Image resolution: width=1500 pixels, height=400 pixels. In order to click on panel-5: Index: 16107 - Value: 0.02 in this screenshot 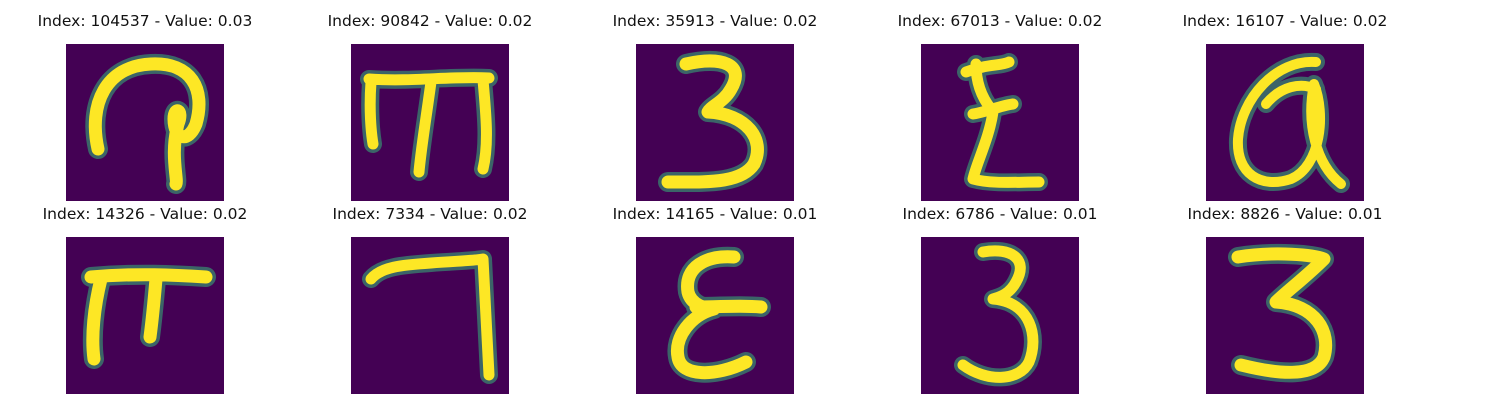, I will do `click(1285, 105)`.